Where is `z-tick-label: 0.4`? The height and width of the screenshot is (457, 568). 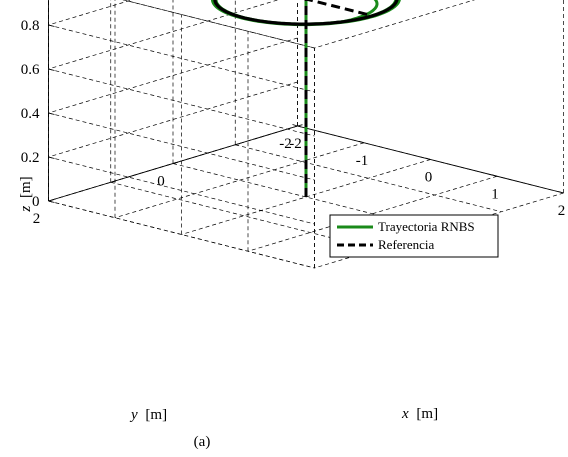
z-tick-label: 0.4 is located at coordinates (30, 114).